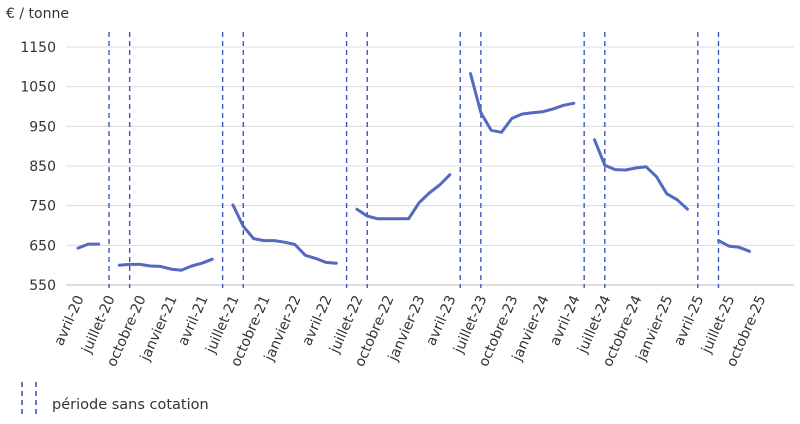 The width and height of the screenshot is (800, 424). Describe the element at coordinates (42, 127) in the screenshot. I see `y-tick-label: 950` at that location.